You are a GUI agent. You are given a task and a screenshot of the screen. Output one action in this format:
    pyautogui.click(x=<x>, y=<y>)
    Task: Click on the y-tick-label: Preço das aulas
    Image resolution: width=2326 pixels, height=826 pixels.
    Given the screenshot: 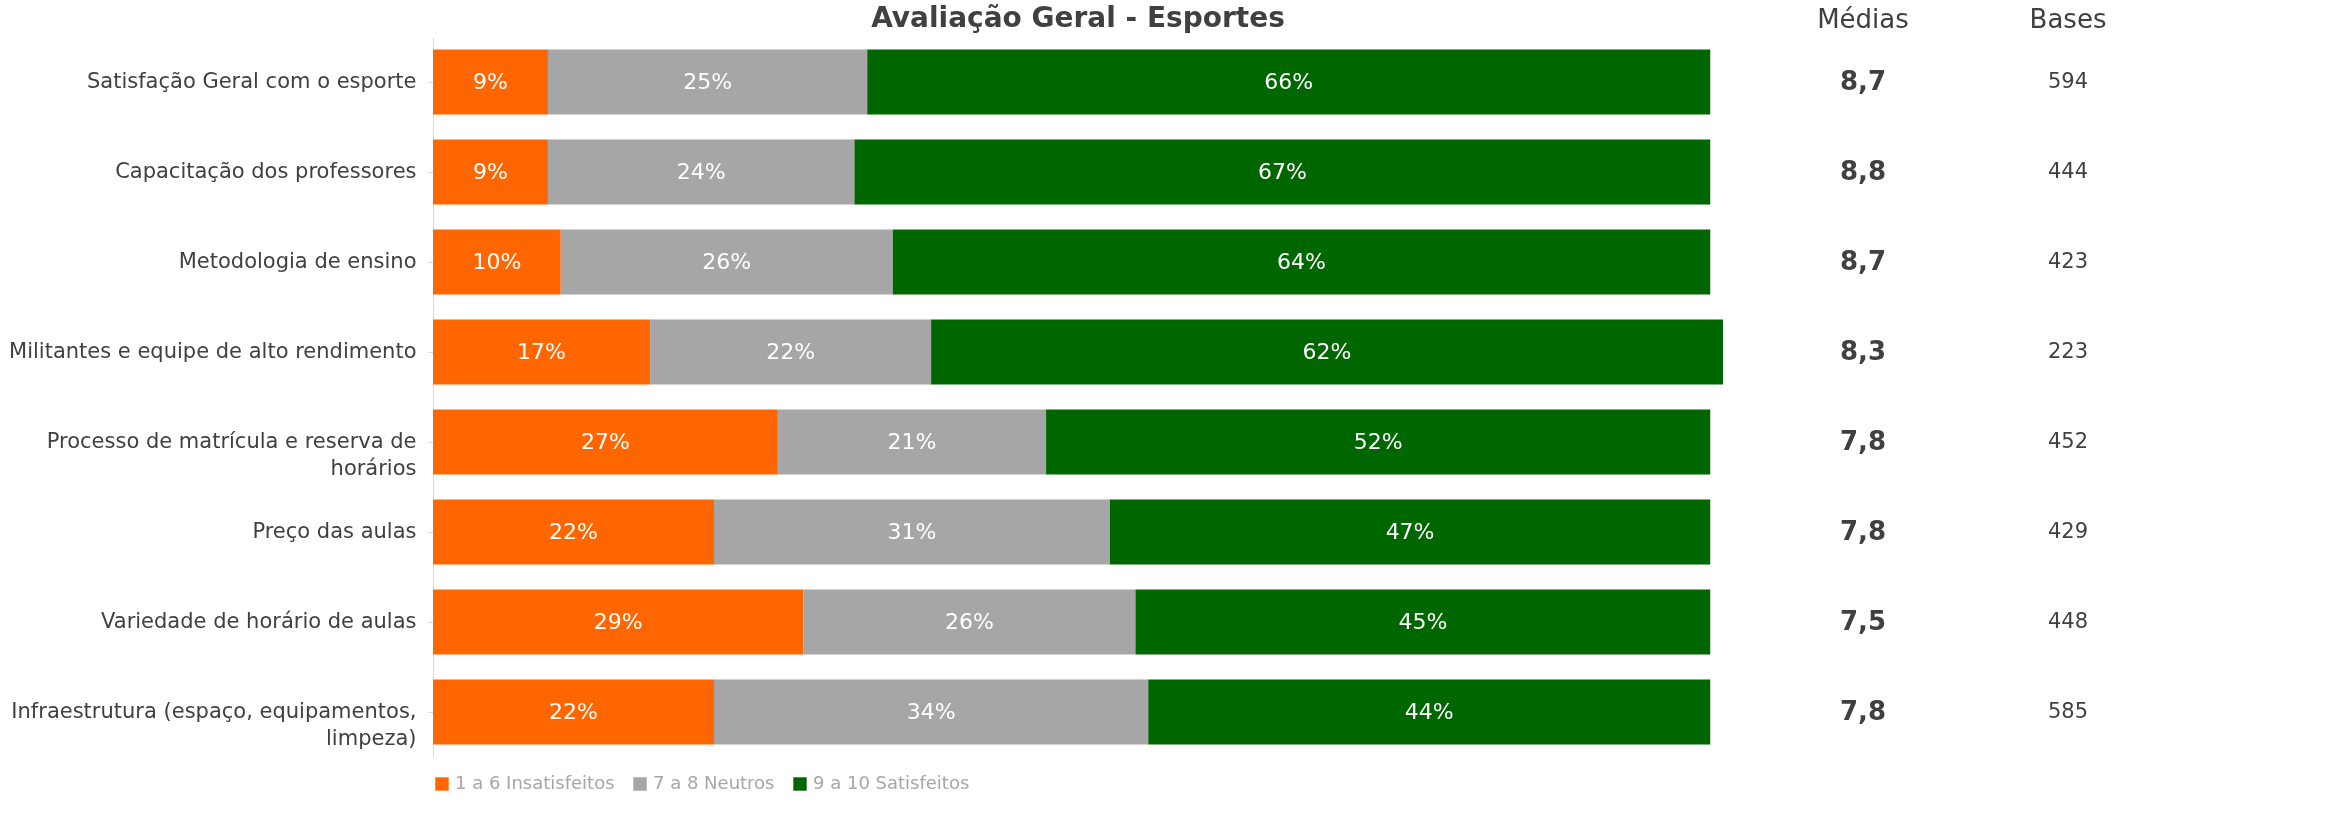 What is the action you would take?
    pyautogui.click(x=334, y=531)
    